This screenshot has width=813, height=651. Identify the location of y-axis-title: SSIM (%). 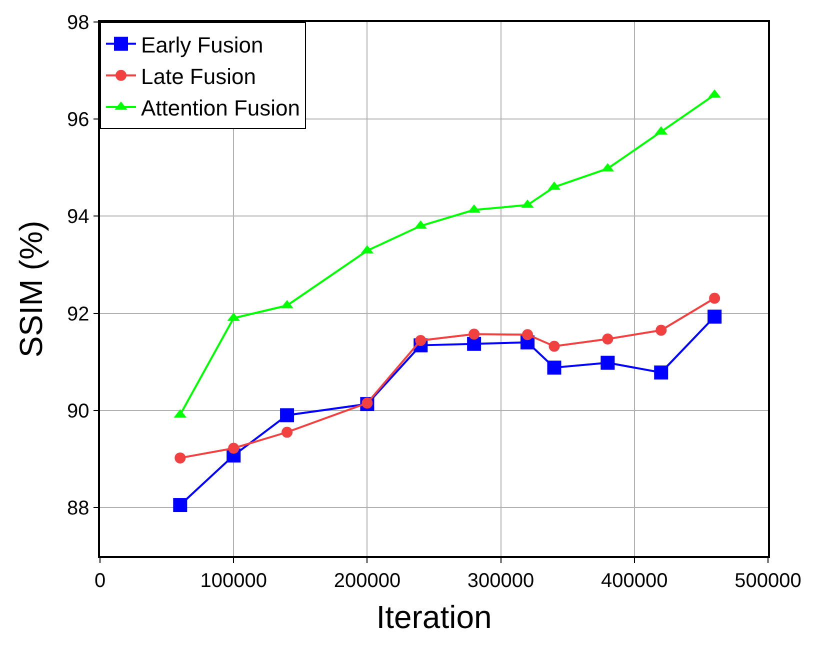
(30, 289).